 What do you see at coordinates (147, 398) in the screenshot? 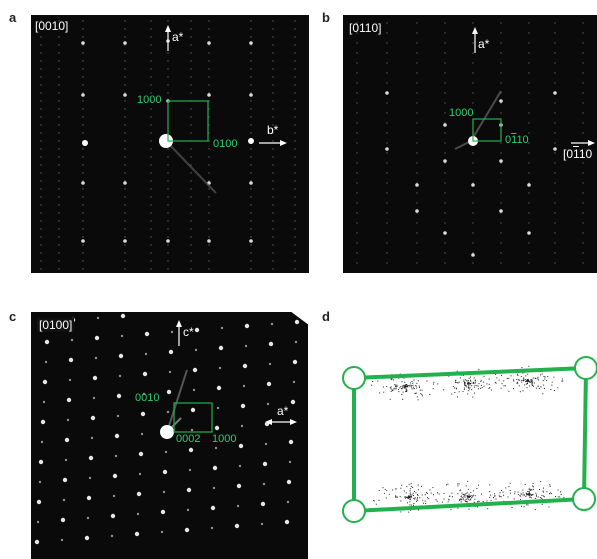
I see `spot-index-0010-c: 0010` at bounding box center [147, 398].